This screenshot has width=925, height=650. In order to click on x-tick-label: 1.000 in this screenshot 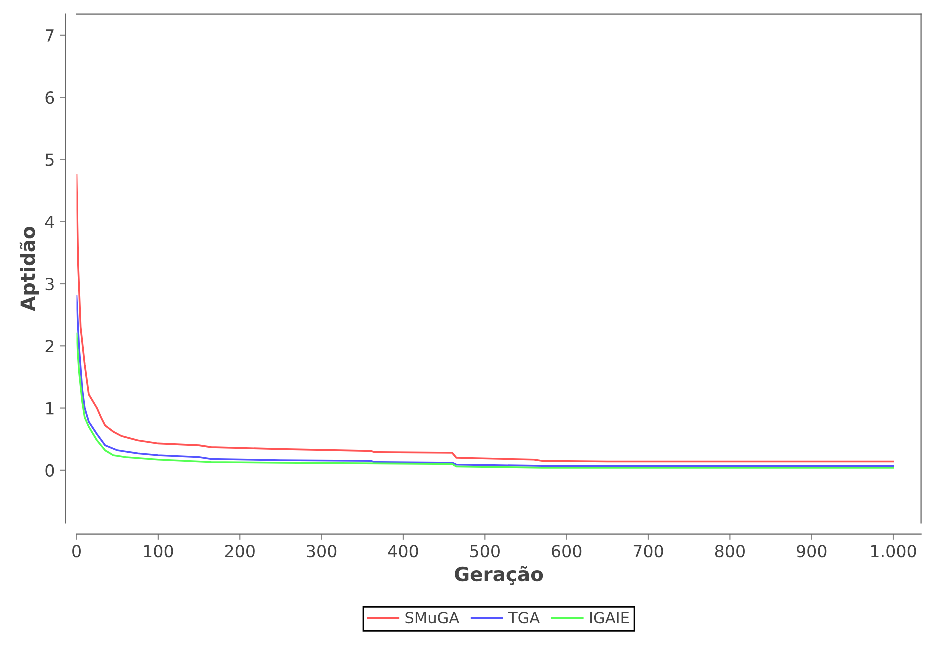, I will do `click(894, 551)`.